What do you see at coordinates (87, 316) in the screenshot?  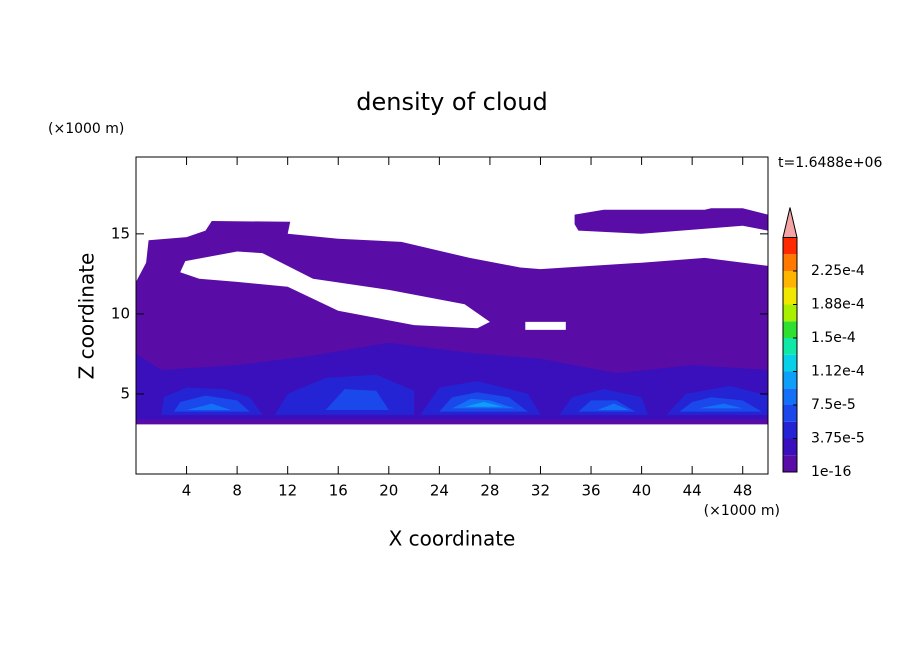 I see `y-axis-title: Z coordinate` at bounding box center [87, 316].